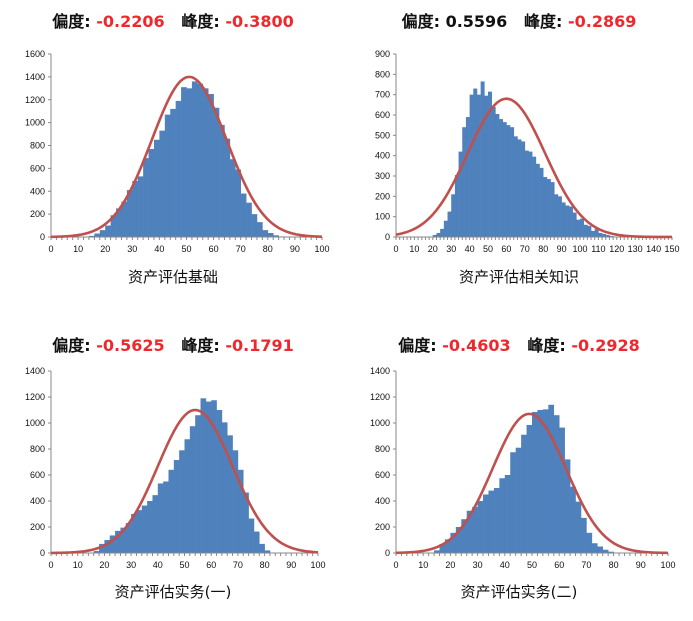 This screenshot has height=621, width=693. Describe the element at coordinates (476, 345) in the screenshot. I see `skew-value: -0.4603` at that location.